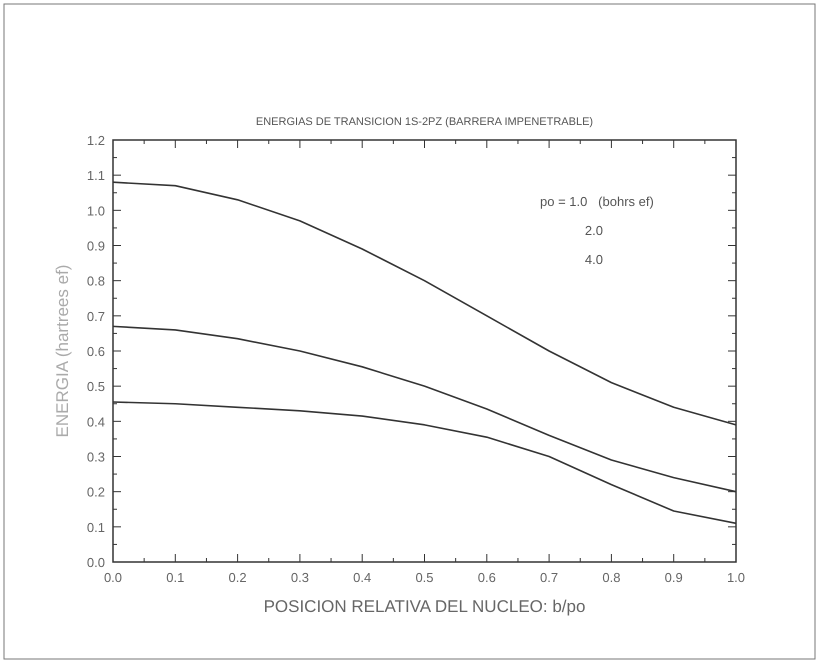 Image resolution: width=819 pixels, height=663 pixels. Describe the element at coordinates (175, 577) in the screenshot. I see `x-tick-label: 0.1` at that location.